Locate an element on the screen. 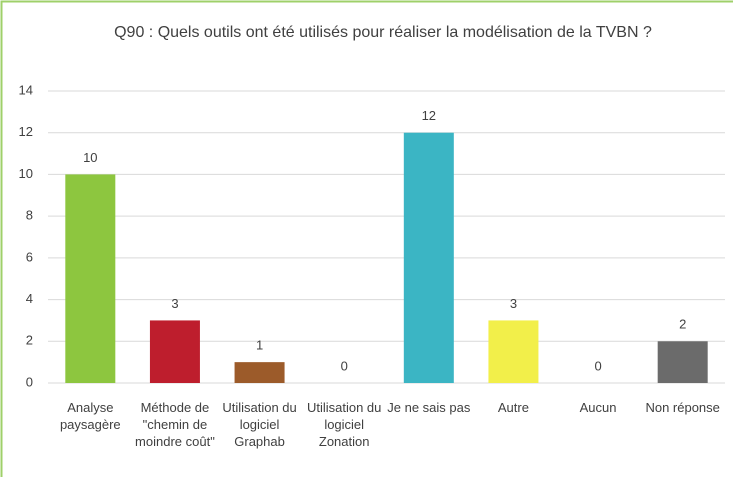 The width and height of the screenshot is (733, 477). y-tick-label: 12 is located at coordinates (26, 131).